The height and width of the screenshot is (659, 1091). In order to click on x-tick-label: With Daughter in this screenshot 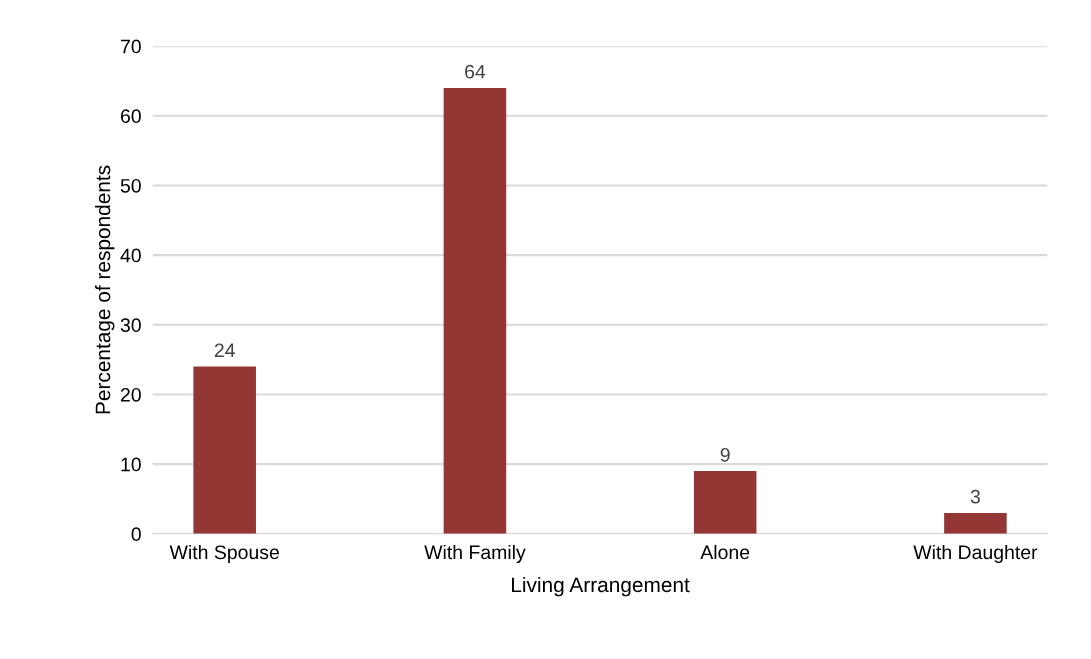, I will do `click(975, 554)`.